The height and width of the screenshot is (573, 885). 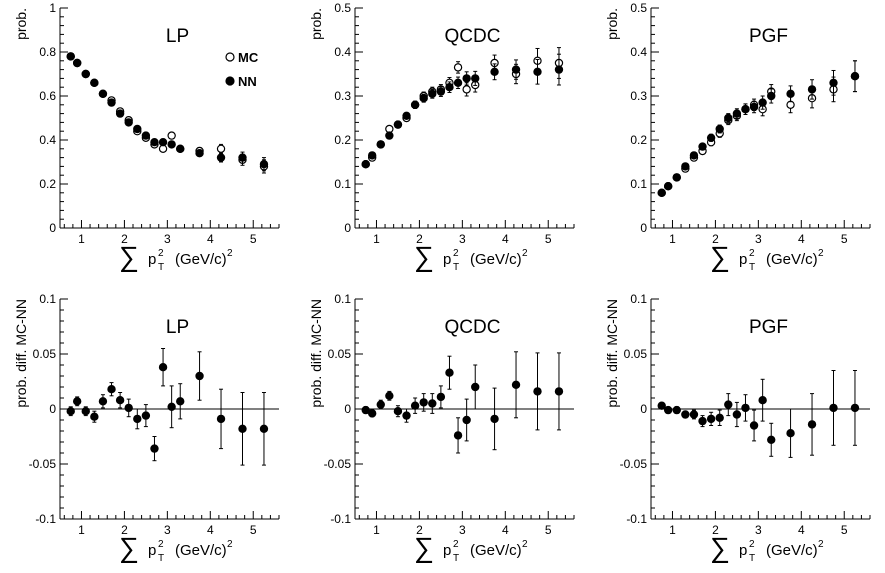 What do you see at coordinates (636, 519) in the screenshot?
I see `y-tick-label: -0.1` at bounding box center [636, 519].